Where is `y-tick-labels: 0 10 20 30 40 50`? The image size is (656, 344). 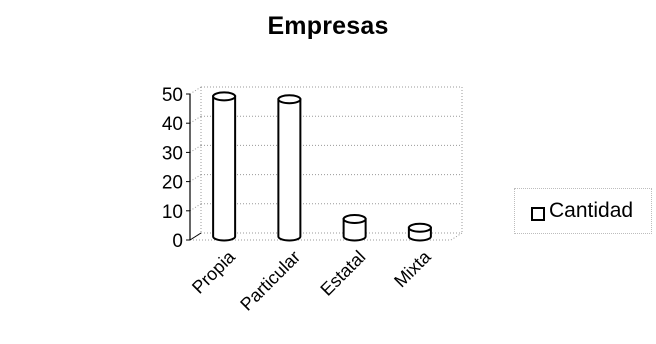
y-tick-labels: 0 10 20 30 40 50 is located at coordinates (172, 168).